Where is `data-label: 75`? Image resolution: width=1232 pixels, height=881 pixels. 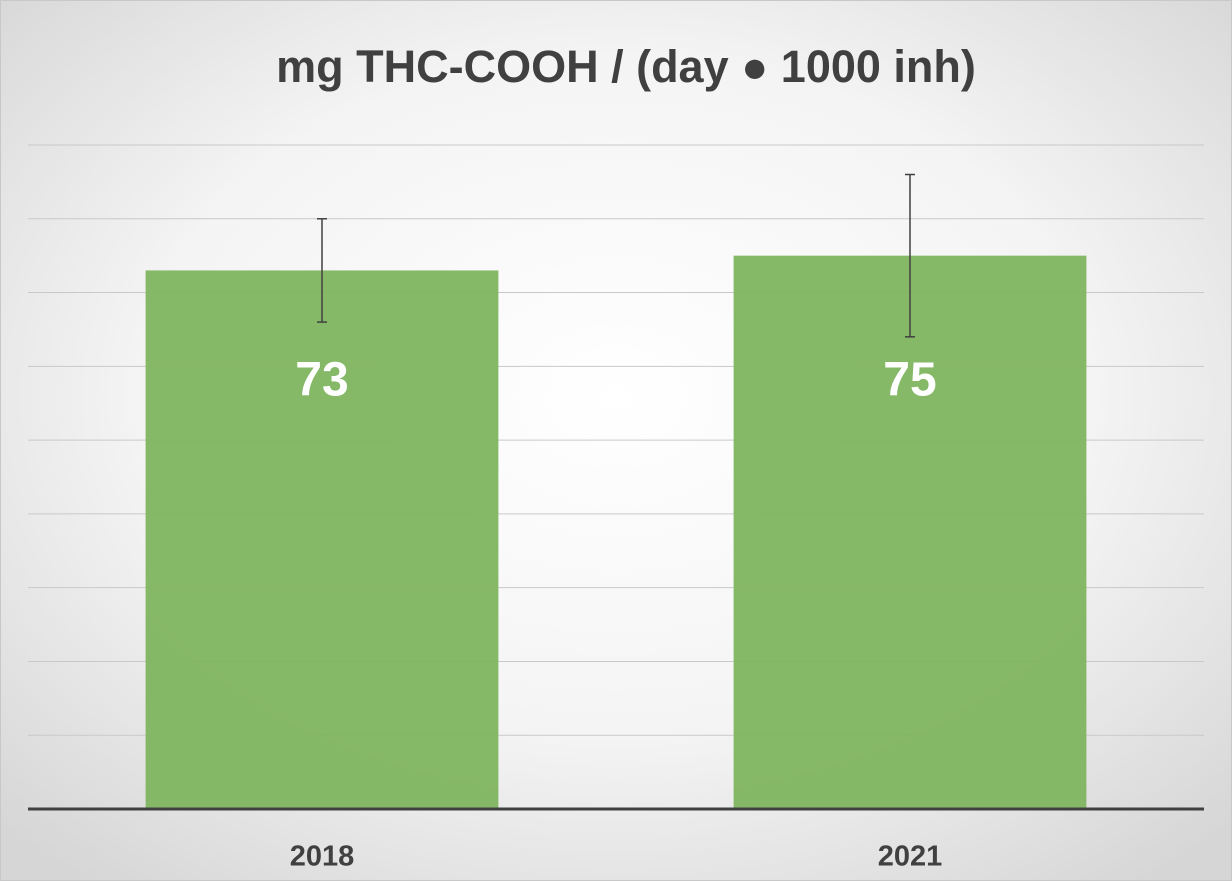 data-label: 75 is located at coordinates (909, 380).